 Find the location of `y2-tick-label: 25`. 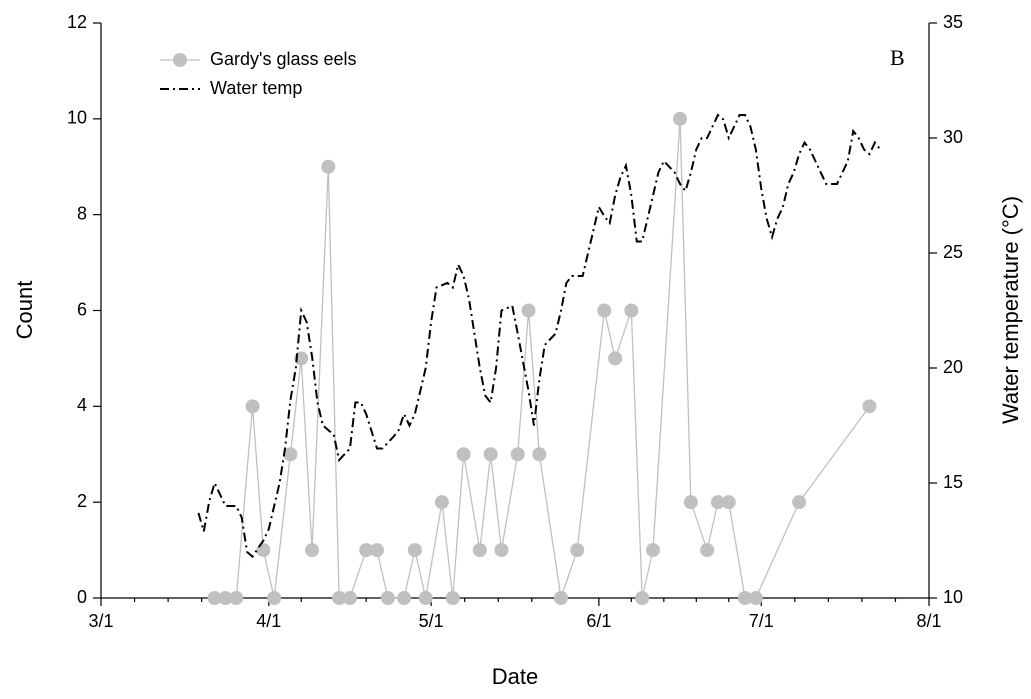

y2-tick-label: 25 is located at coordinates (953, 252).